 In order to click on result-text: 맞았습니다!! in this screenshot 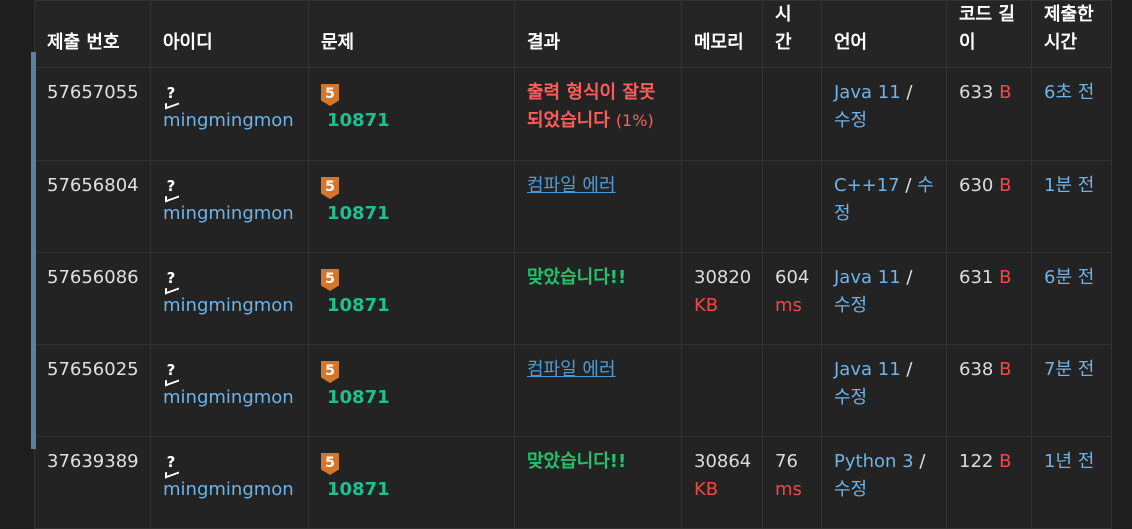, I will do `click(576, 277)`.